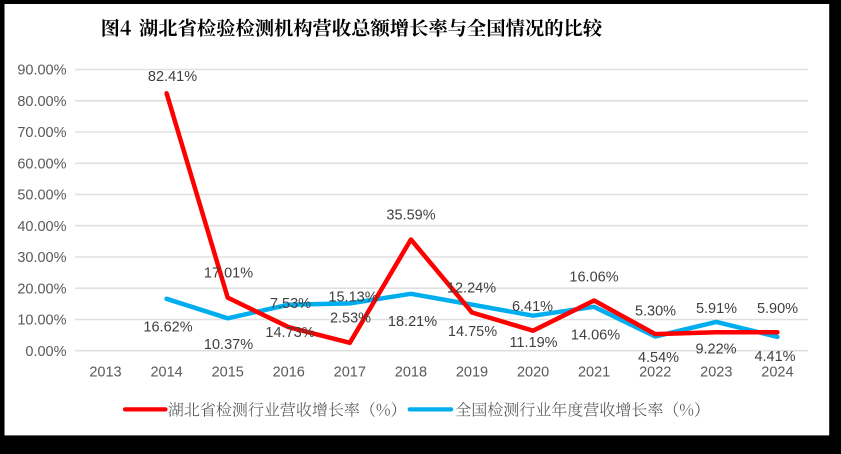 The width and height of the screenshot is (841, 454). I want to click on svg-text: 2013, so click(105, 372).